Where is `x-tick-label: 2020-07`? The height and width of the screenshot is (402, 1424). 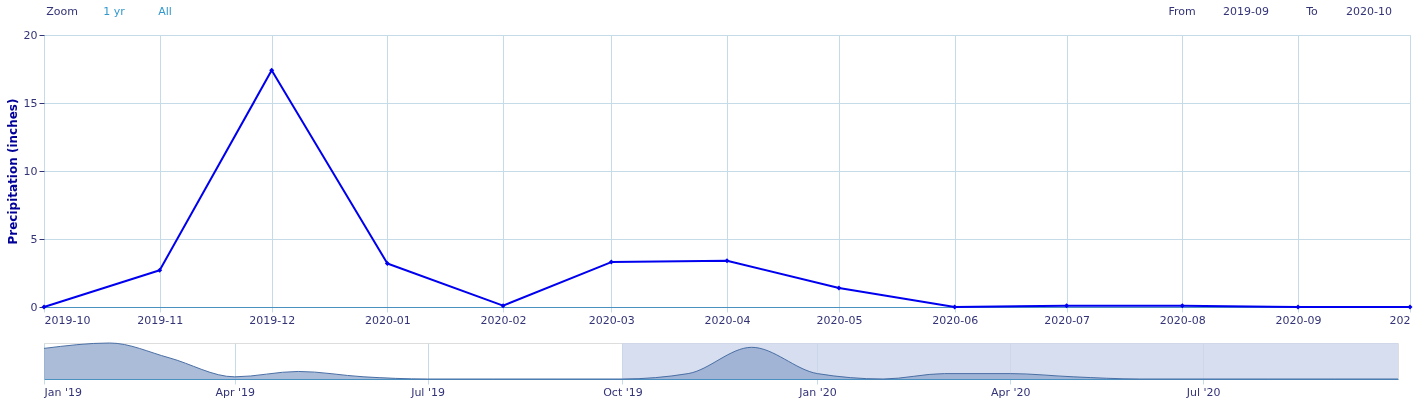 x-tick-label: 2020-07 is located at coordinates (1067, 320).